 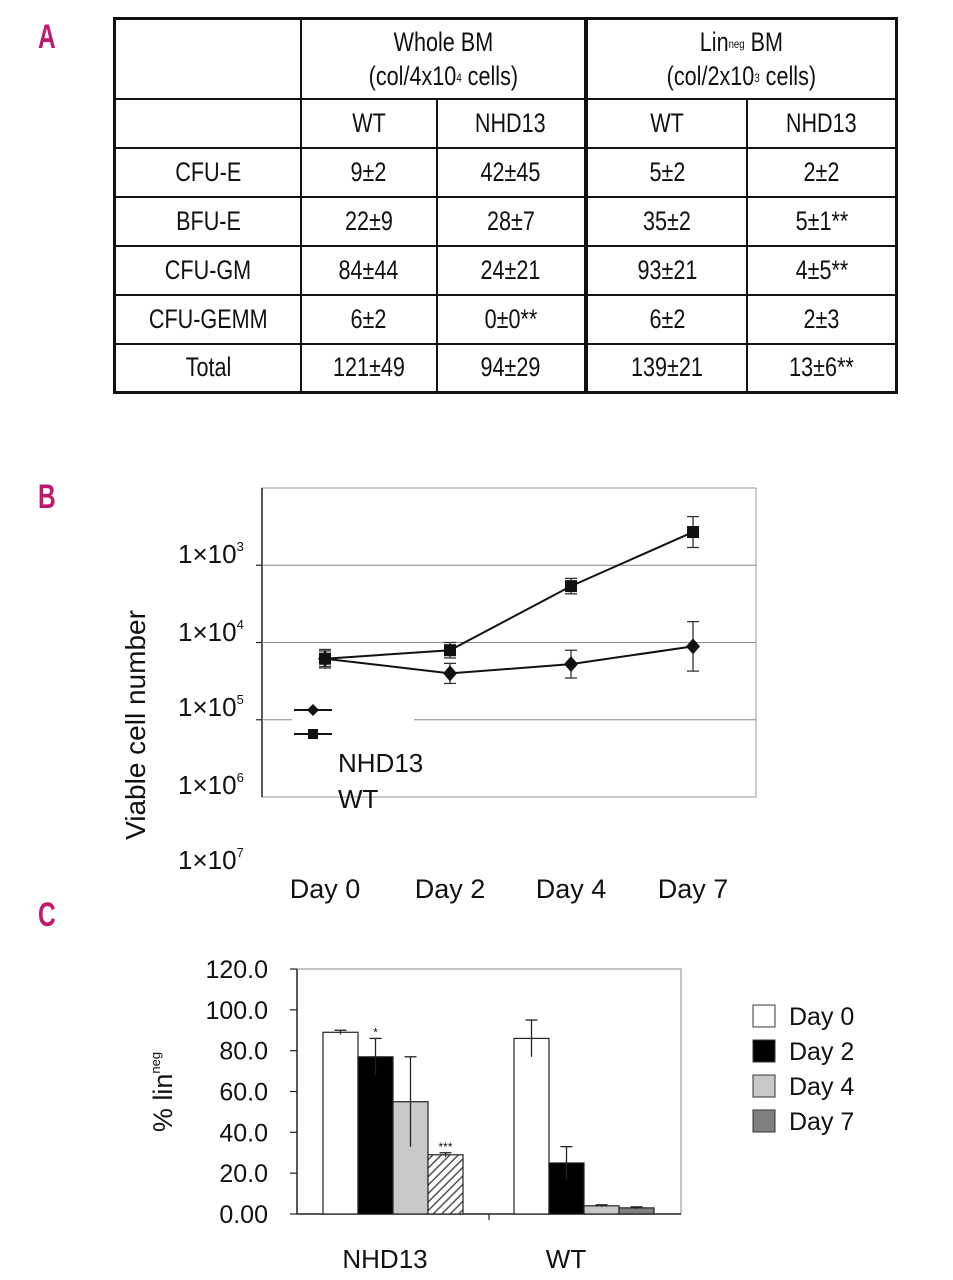 I want to click on y-tick-label: 120.0, so click(x=236, y=970).